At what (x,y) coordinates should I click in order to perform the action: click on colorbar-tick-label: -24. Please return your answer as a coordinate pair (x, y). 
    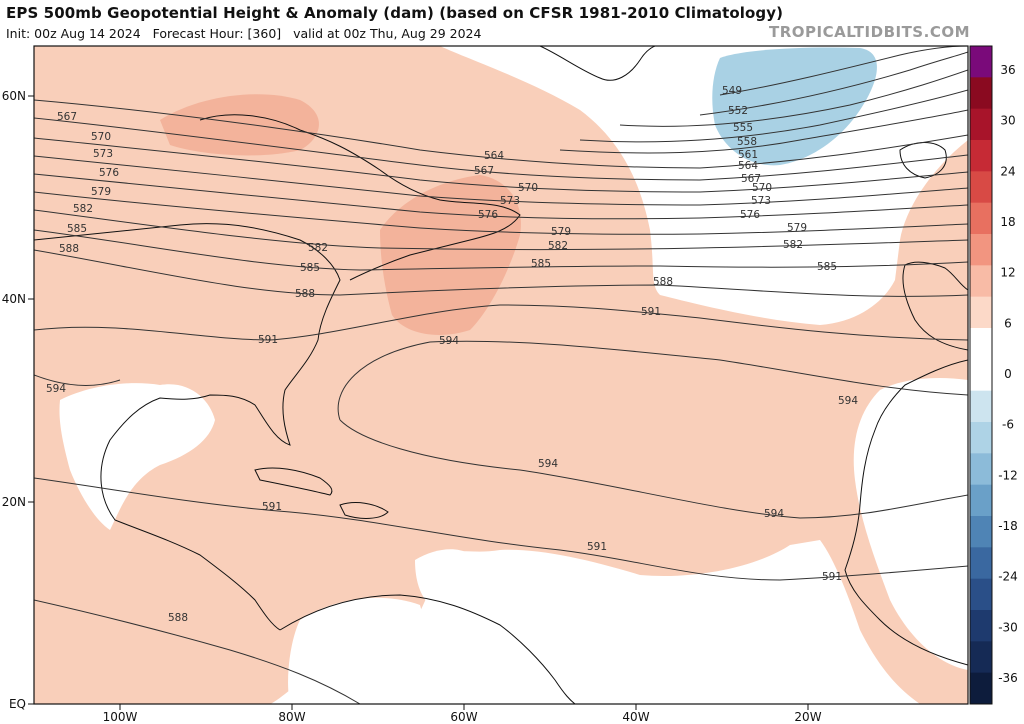
    Looking at the image, I should click on (1008, 577).